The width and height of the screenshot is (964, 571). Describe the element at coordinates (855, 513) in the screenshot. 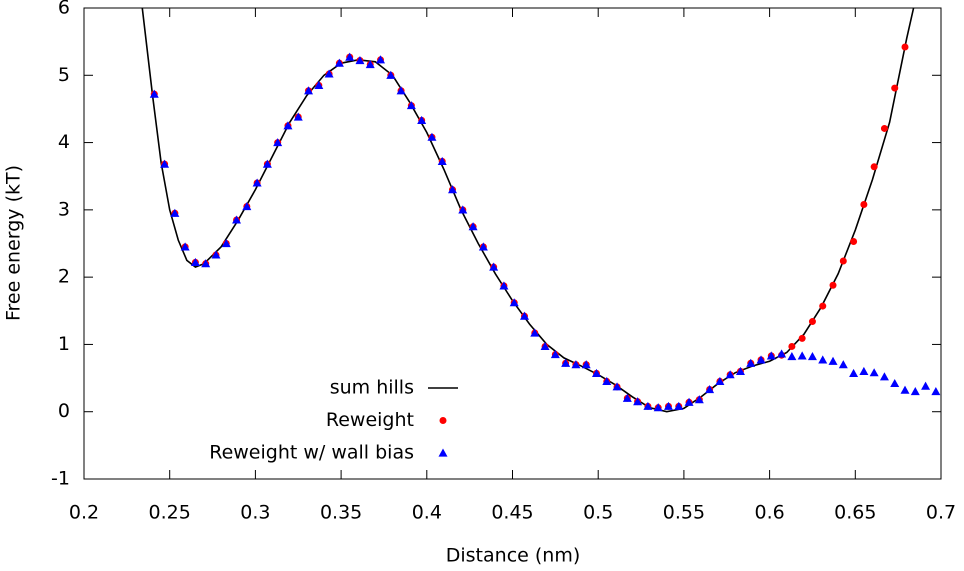

I see `x-tick-label: 0.65` at that location.